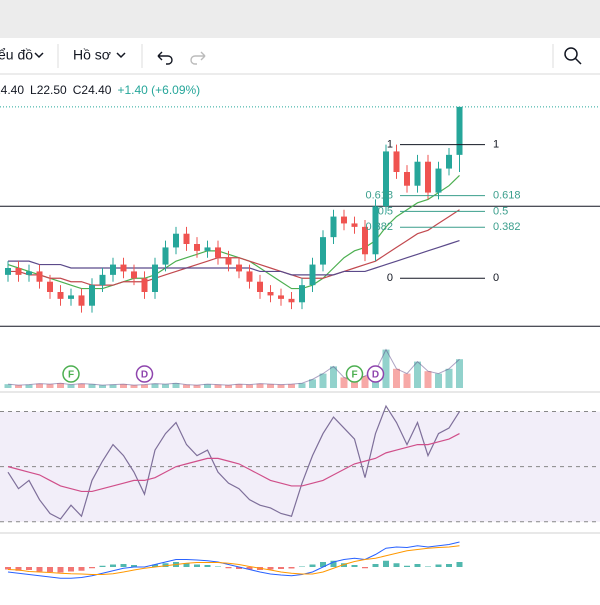  I want to click on window-top, so click(300, 19).